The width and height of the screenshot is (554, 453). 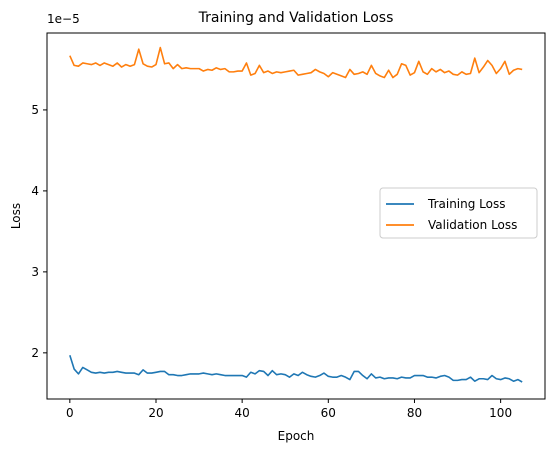 What do you see at coordinates (289, 409) in the screenshot?
I see `x-axis-ticks: 0 20 40 60 80 100` at bounding box center [289, 409].